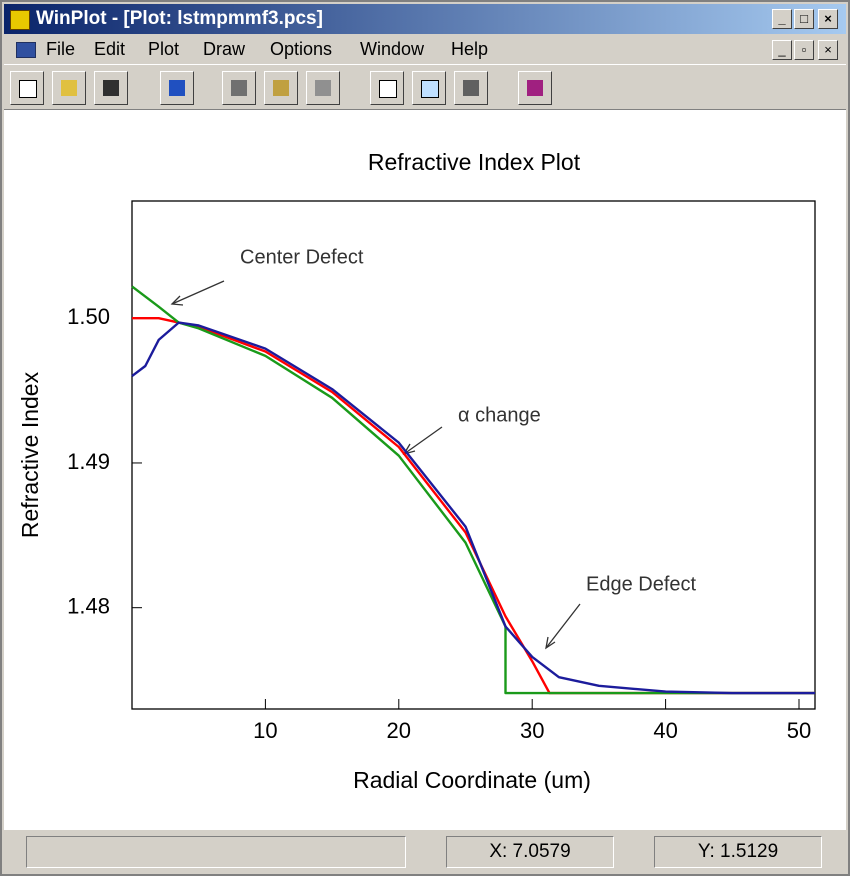 The width and height of the screenshot is (850, 876). I want to click on menu-item: Plot, so click(164, 49).